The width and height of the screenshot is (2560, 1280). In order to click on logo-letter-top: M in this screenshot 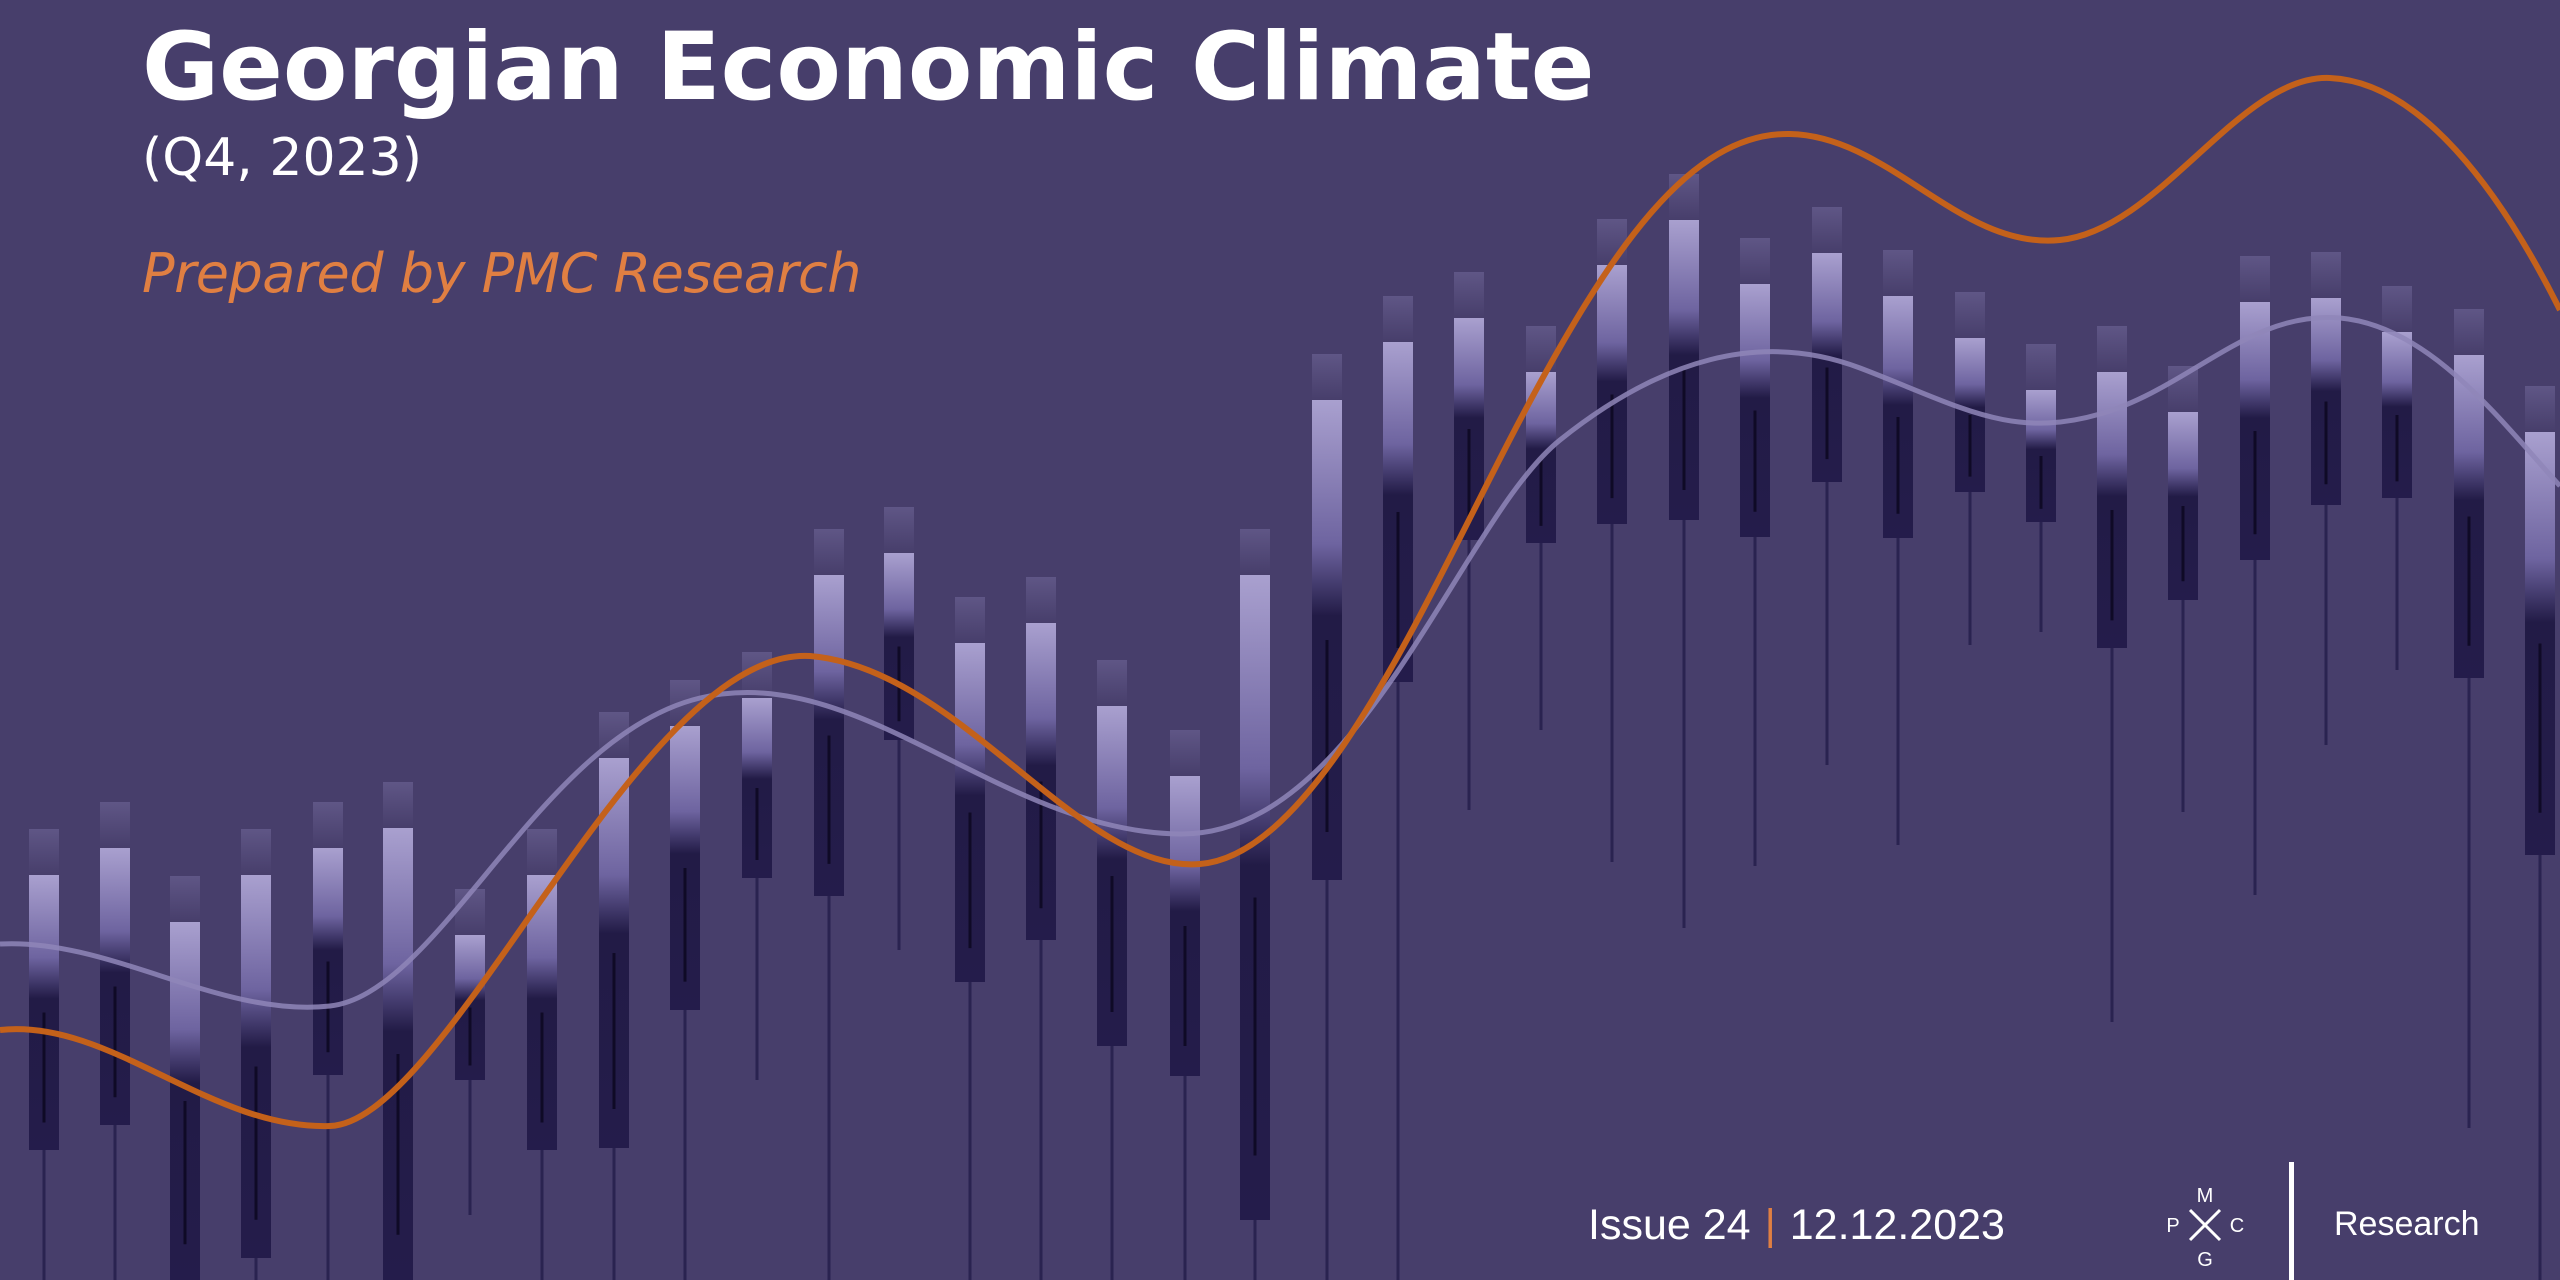, I will do `click(2205, 1196)`.